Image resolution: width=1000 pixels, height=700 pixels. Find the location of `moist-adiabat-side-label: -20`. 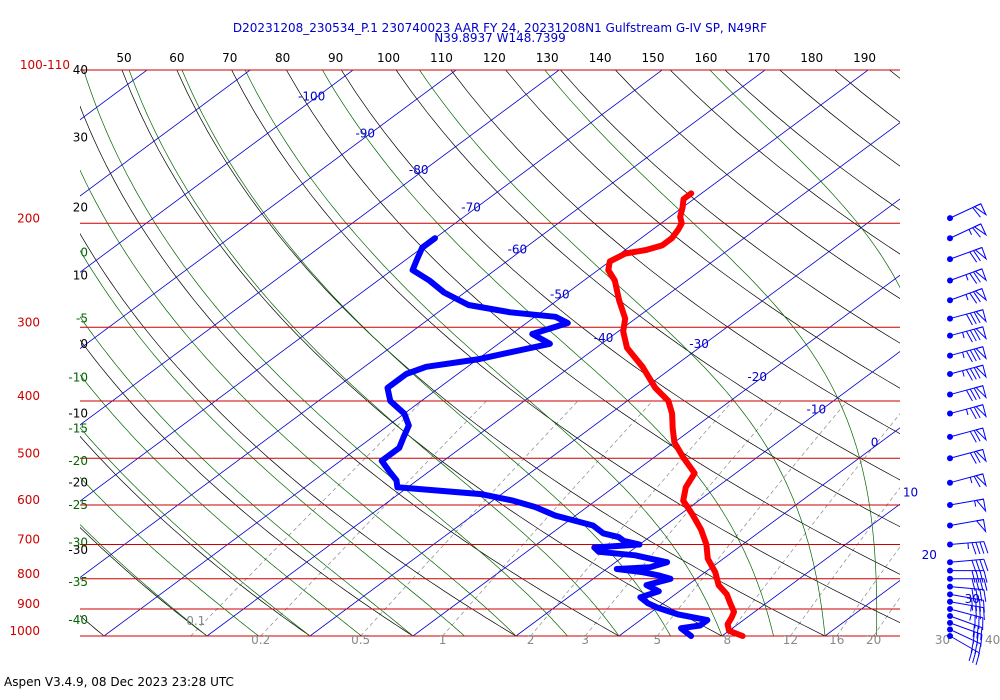

moist-adiabat-side-label: -20 is located at coordinates (78, 461).